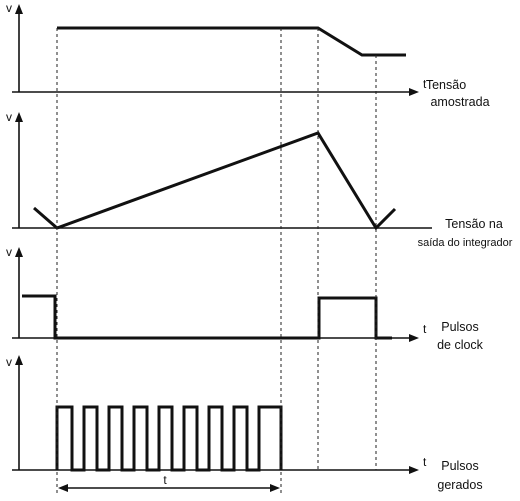 The width and height of the screenshot is (520, 501). I want to click on time-interval-left-arrow, so click(63, 488).